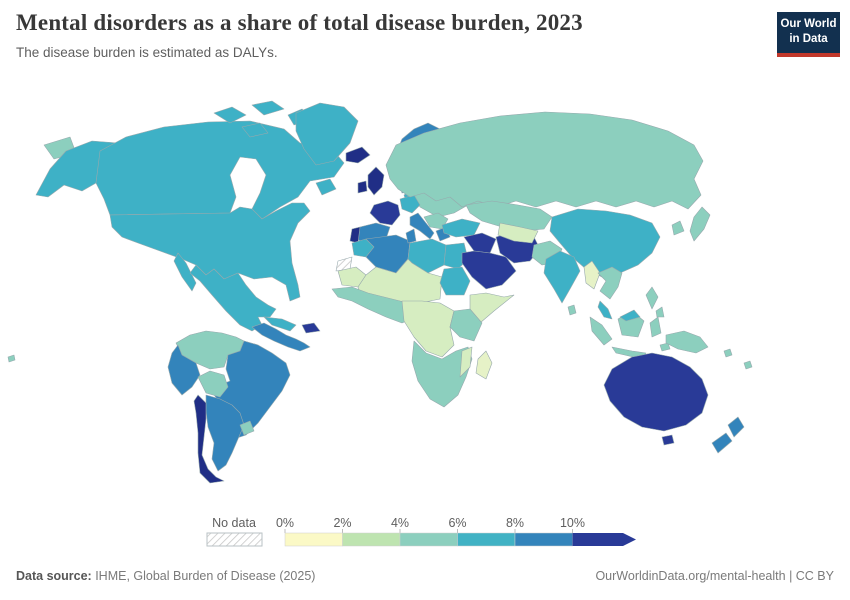 This screenshot has height=600, width=850. Describe the element at coordinates (11, 358) in the screenshot. I see `region-pacific-islands-west` at that location.